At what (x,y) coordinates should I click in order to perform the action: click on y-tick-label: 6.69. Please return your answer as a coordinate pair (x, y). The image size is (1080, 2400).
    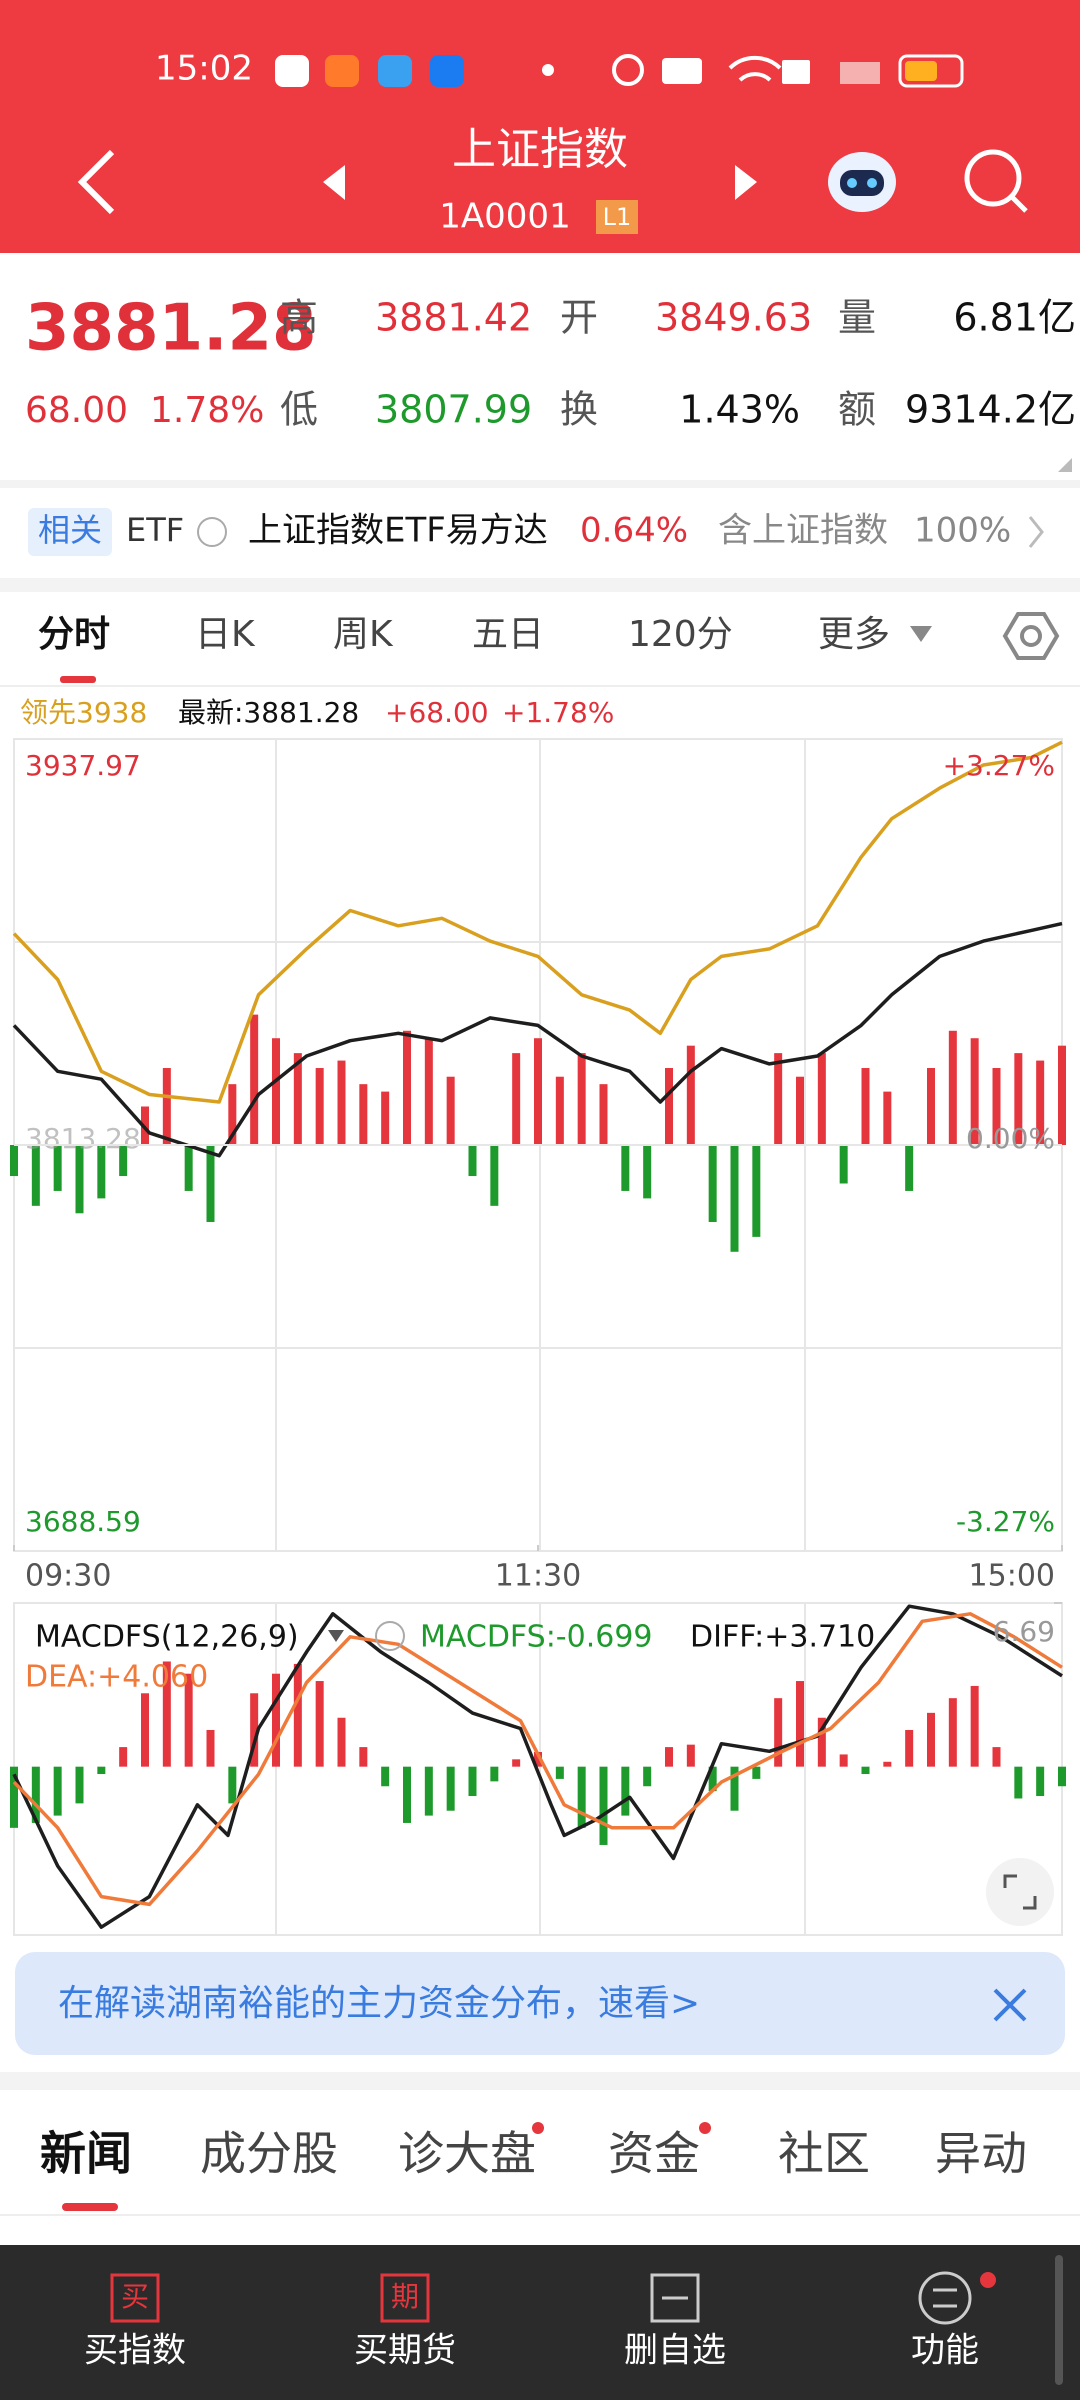
    Looking at the image, I should click on (1024, 1631).